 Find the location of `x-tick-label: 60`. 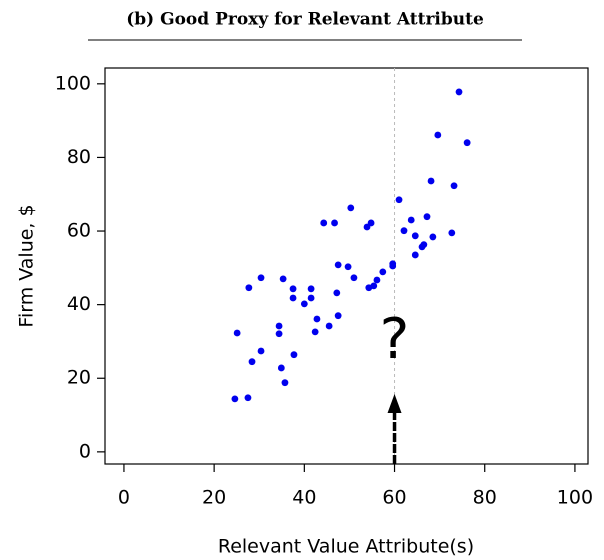

x-tick-label: 60 is located at coordinates (394, 498).